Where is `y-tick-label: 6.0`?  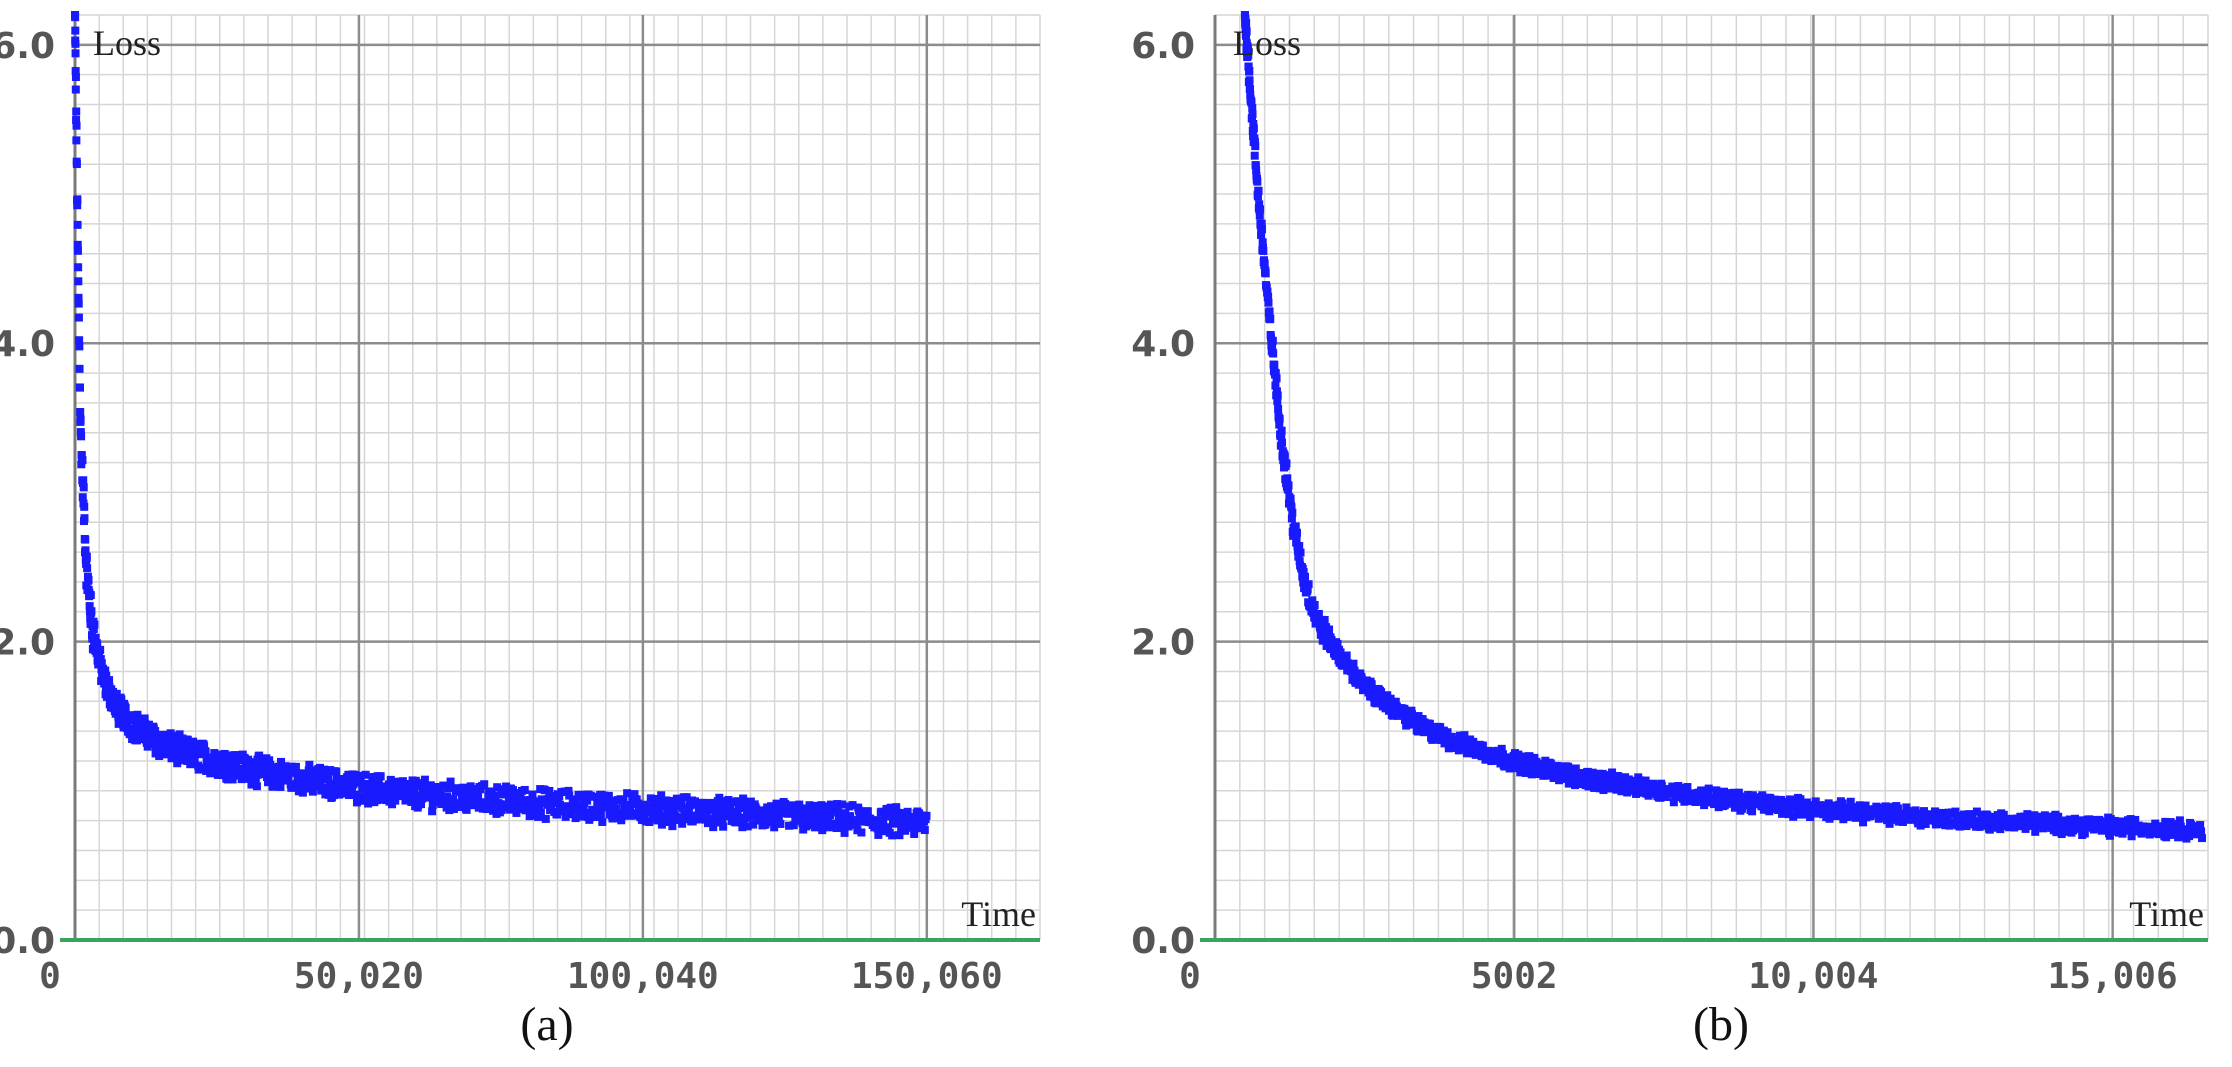 y-tick-label: 6.0 is located at coordinates (1163, 46).